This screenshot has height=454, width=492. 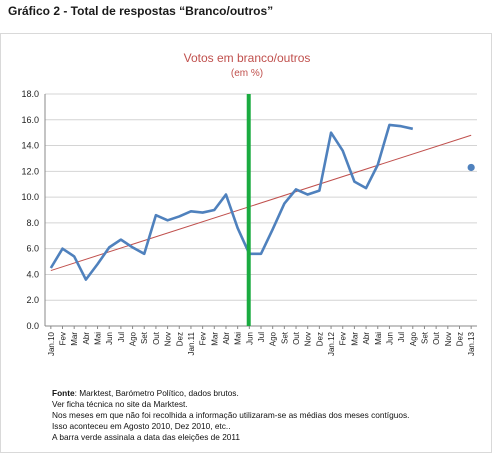 I want to click on y-axis: 0.0 2.0 4.0 6.0 8.0 10.0 12.0 14.0 16.0 18.0, so click(x=30, y=210).